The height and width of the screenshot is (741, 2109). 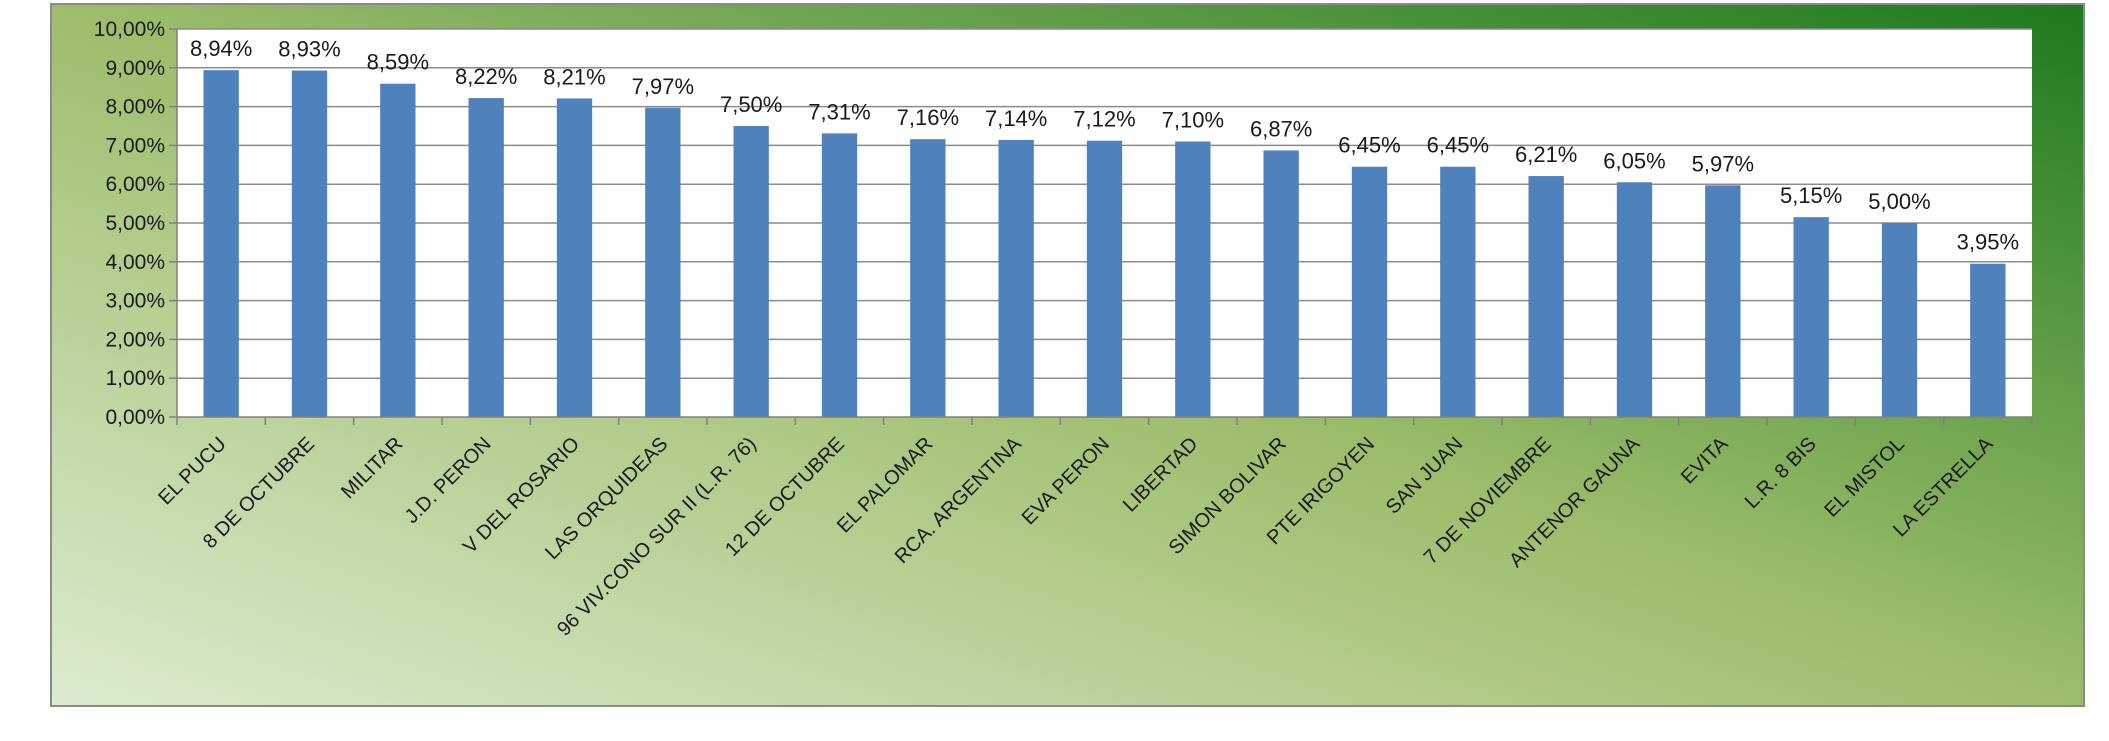 What do you see at coordinates (129, 29) in the screenshot?
I see `y-tick-label: 10,00%` at bounding box center [129, 29].